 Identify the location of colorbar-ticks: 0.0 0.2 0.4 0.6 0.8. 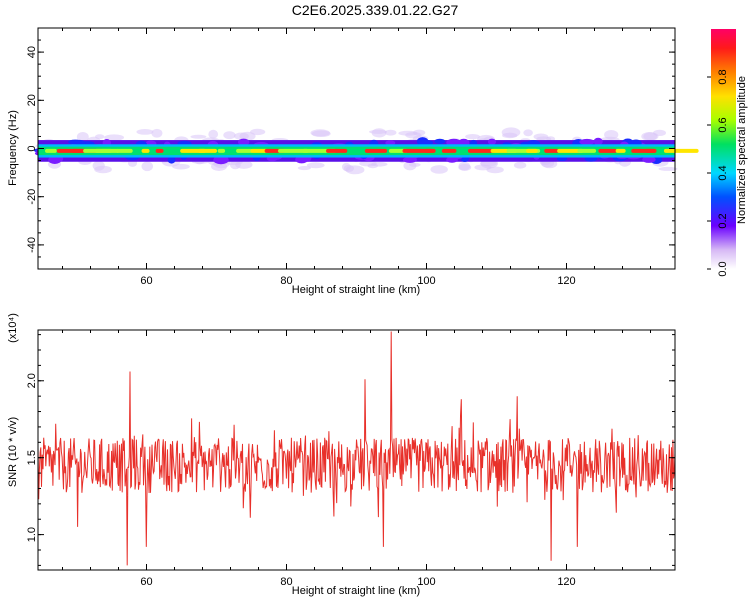
(718, 173).